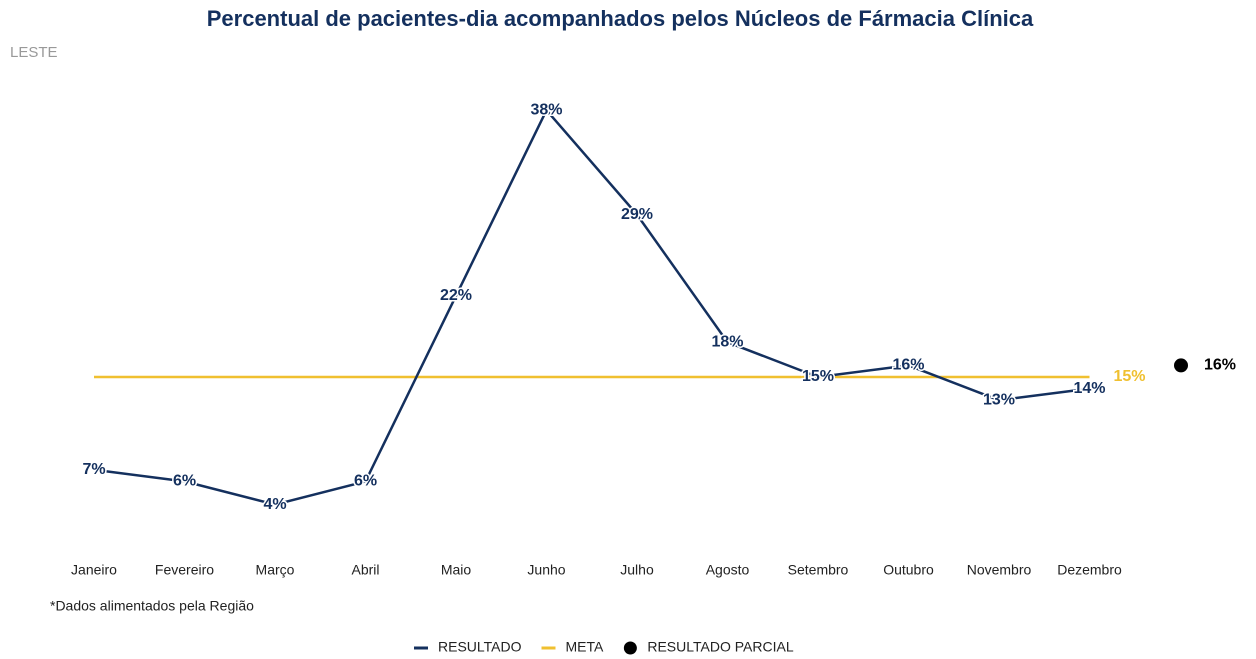 The width and height of the screenshot is (1256, 659). What do you see at coordinates (480, 647) in the screenshot?
I see `legend-label: RESULTADO` at bounding box center [480, 647].